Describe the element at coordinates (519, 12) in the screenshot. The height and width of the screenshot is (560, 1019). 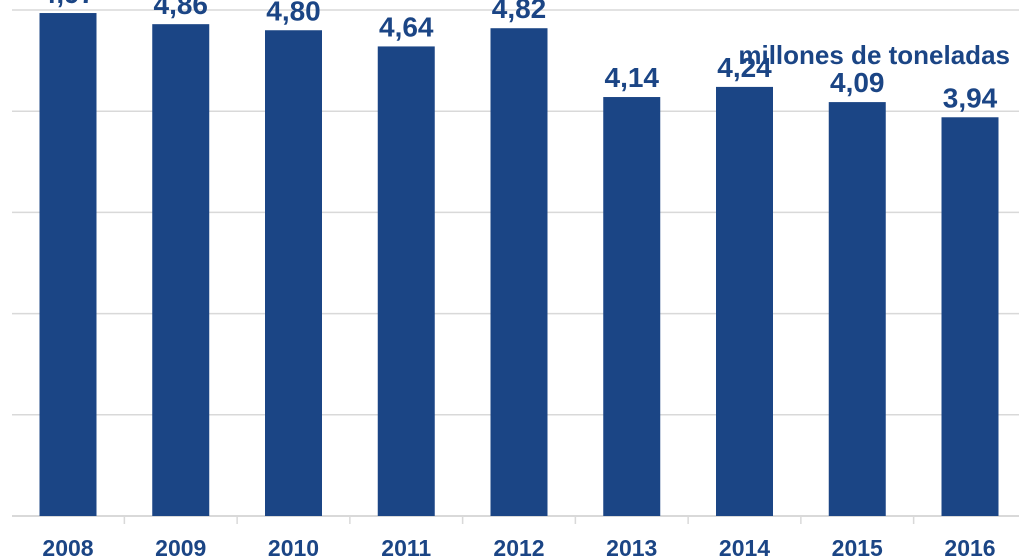
I see `data-label-2012: 4,82` at that location.